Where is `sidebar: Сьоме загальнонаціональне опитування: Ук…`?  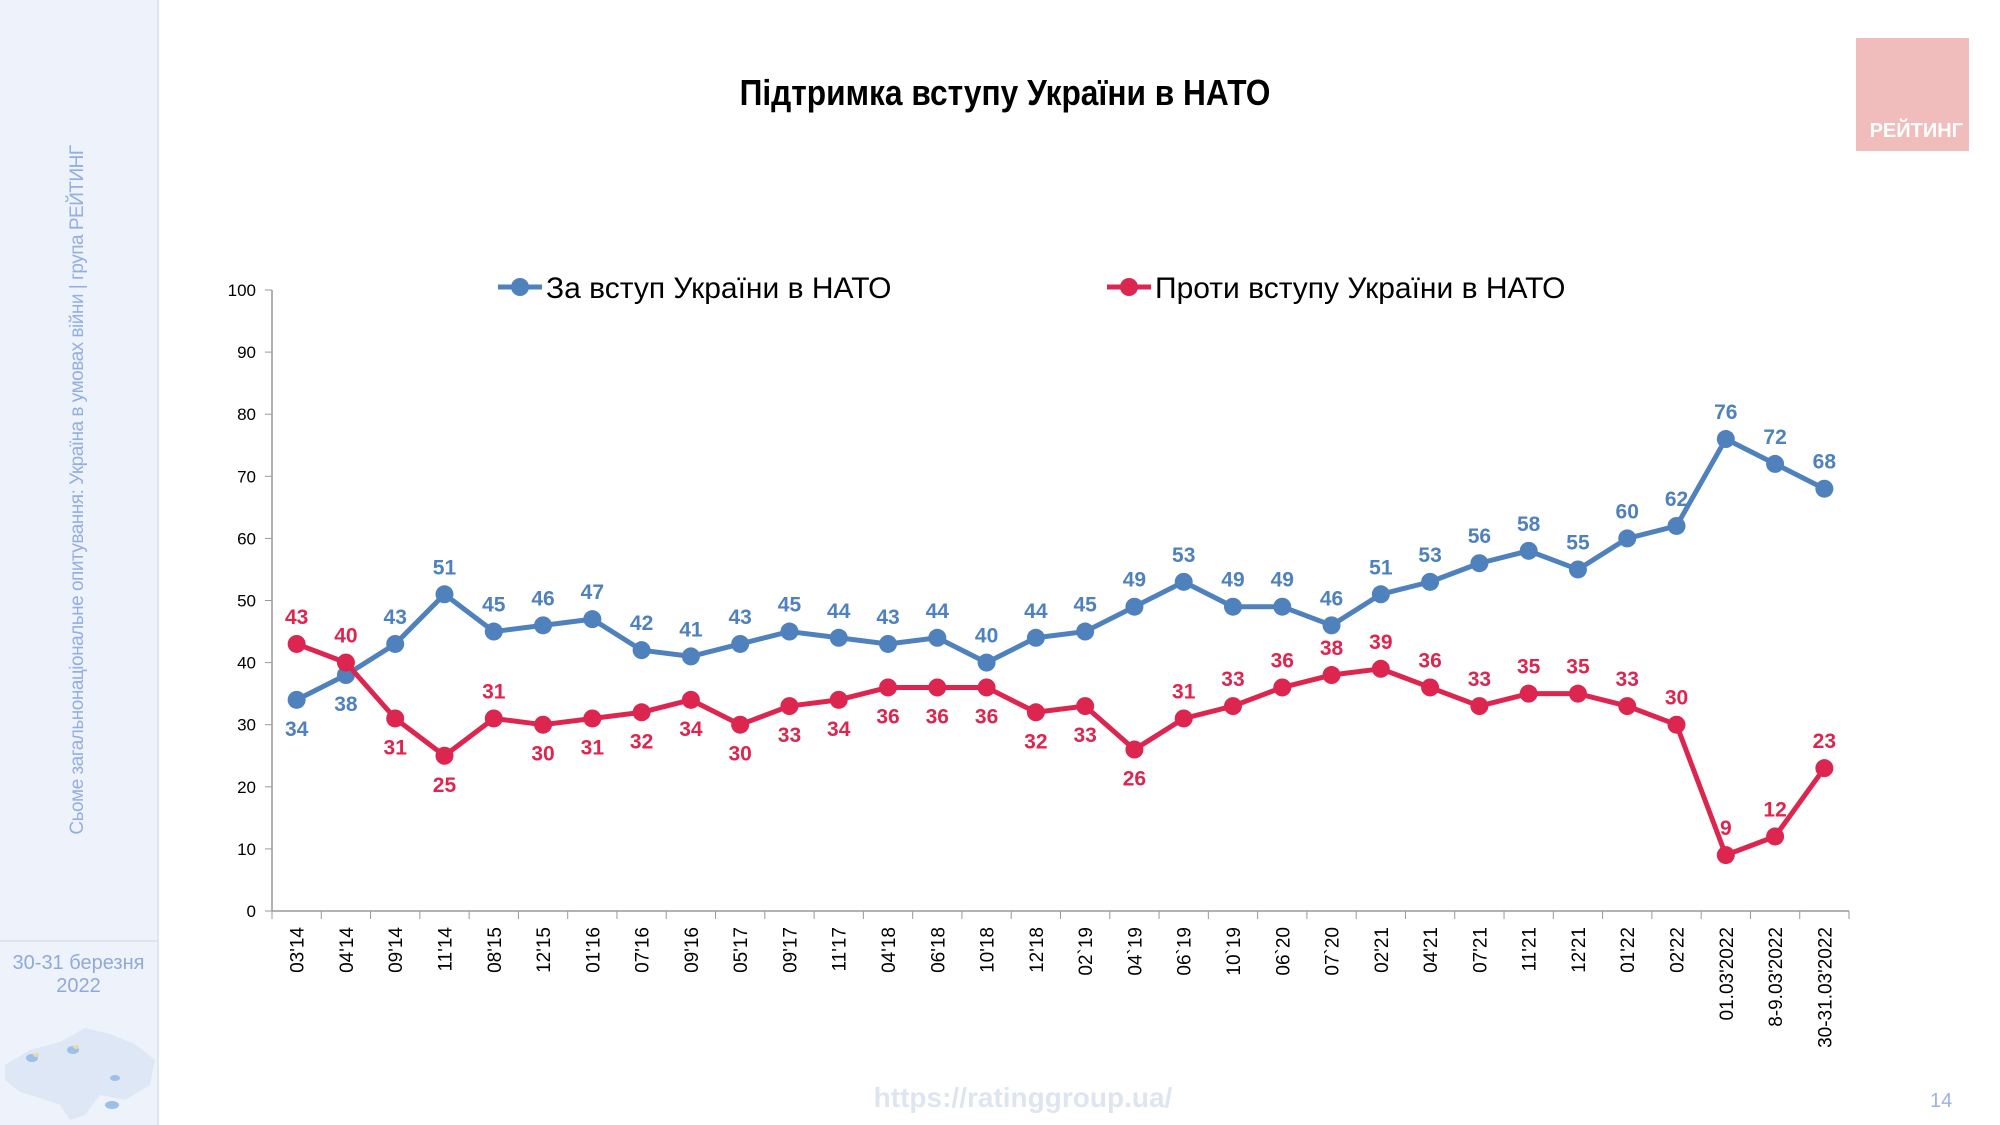 sidebar: Сьоме загальнонаціональне опитування: Ук… is located at coordinates (79, 562).